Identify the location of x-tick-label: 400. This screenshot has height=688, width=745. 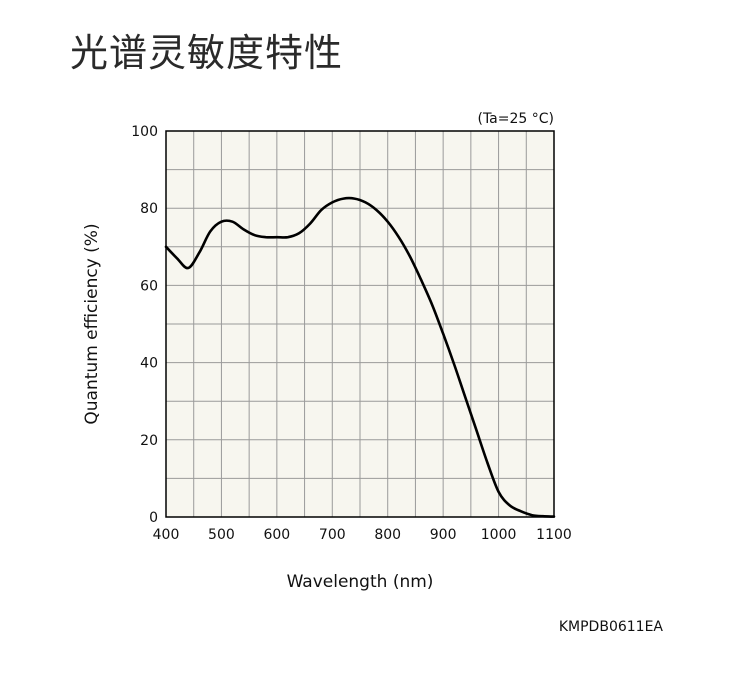
(166, 535).